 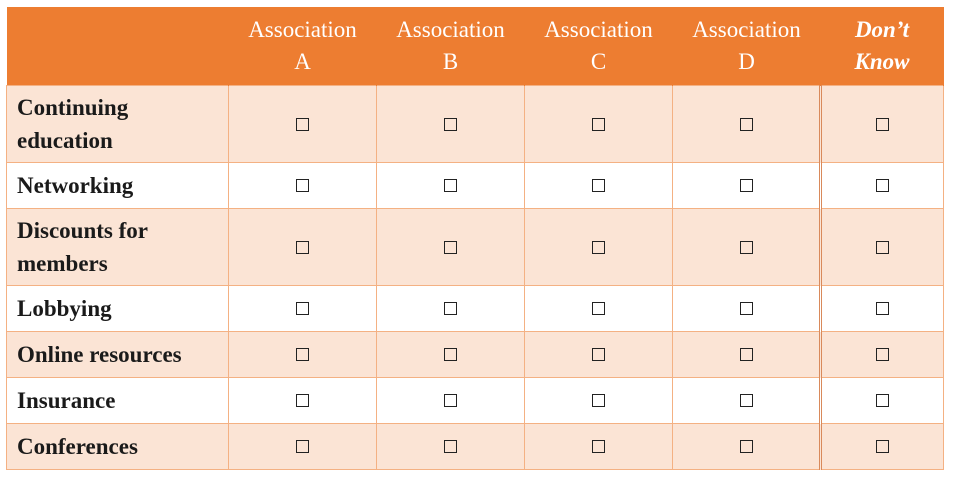 What do you see at coordinates (117, 400) in the screenshot?
I see `row-label: Insurance` at bounding box center [117, 400].